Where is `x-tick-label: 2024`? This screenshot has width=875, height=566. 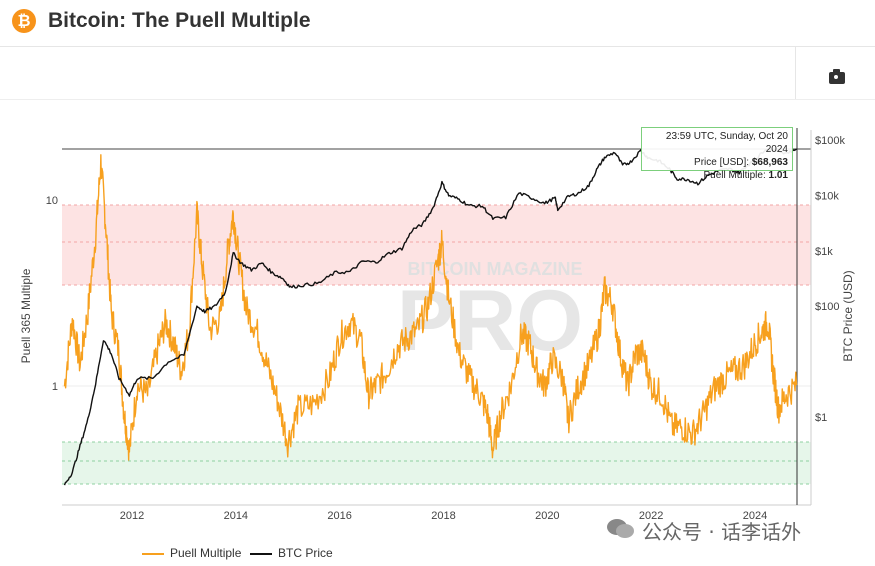 x-tick-label: 2024 is located at coordinates (755, 516).